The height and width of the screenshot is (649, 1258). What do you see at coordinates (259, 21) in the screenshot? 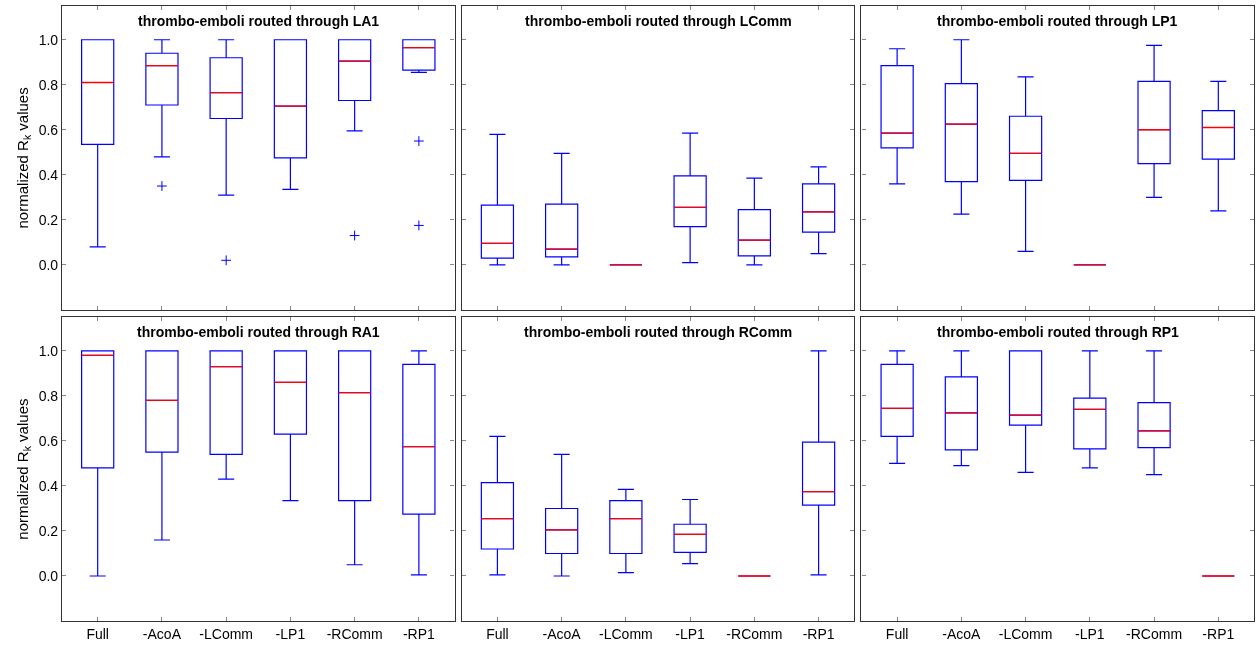
I see `text: thrombo-emboli routed through LA1` at bounding box center [259, 21].